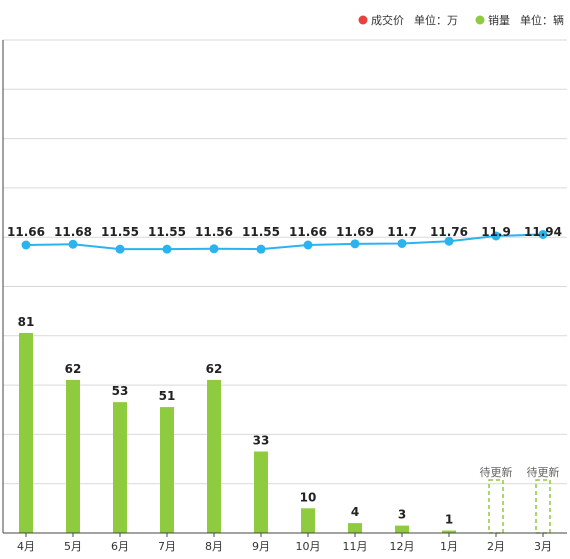 This screenshot has height=559, width=570. What do you see at coordinates (308, 497) in the screenshot?
I see `bar-value-label: 10` at bounding box center [308, 497].